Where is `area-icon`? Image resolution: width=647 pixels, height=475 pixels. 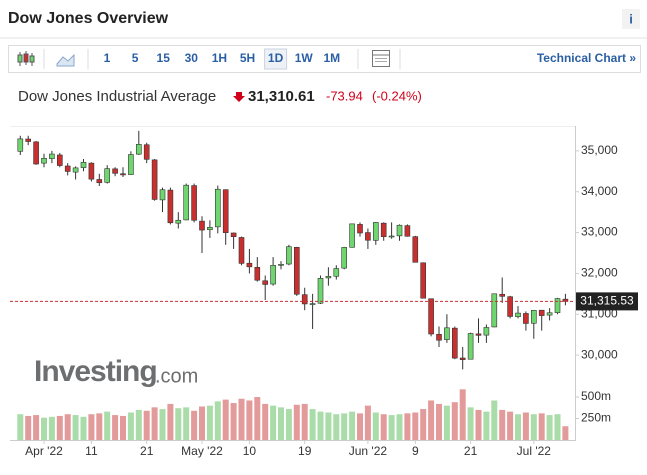
area-icon is located at coordinates (65, 60).